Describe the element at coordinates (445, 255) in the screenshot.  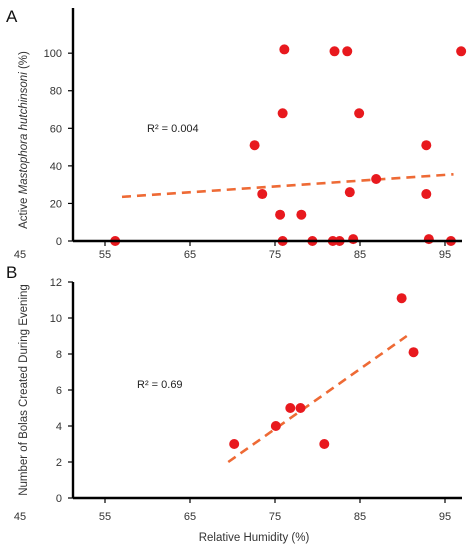
I see `panel-a-x-tick-label: 95` at that location.